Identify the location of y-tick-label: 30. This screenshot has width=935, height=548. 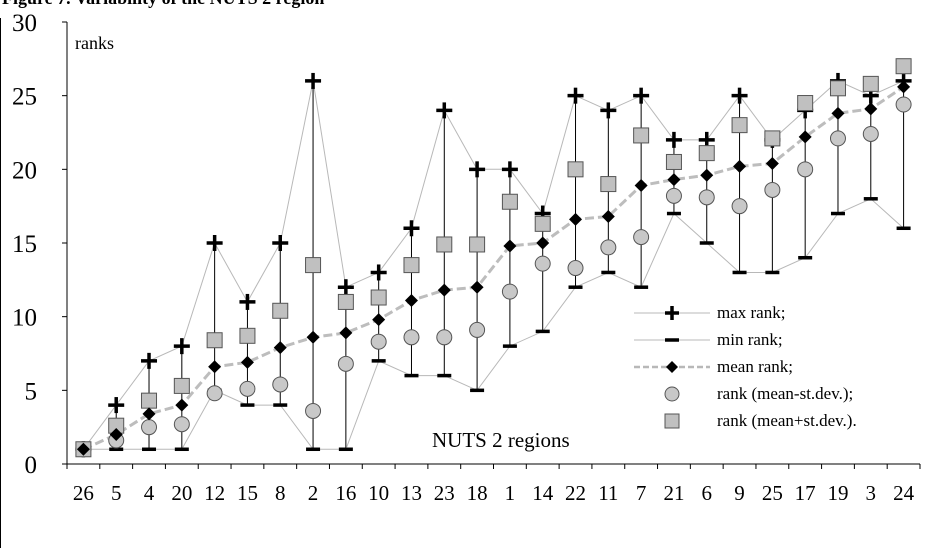
(24, 23).